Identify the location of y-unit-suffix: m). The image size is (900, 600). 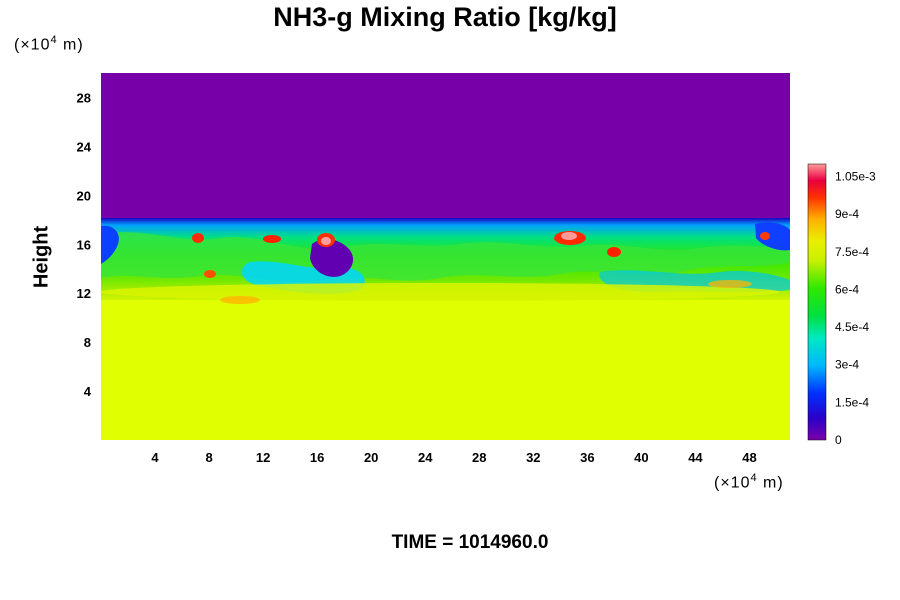
(70, 45).